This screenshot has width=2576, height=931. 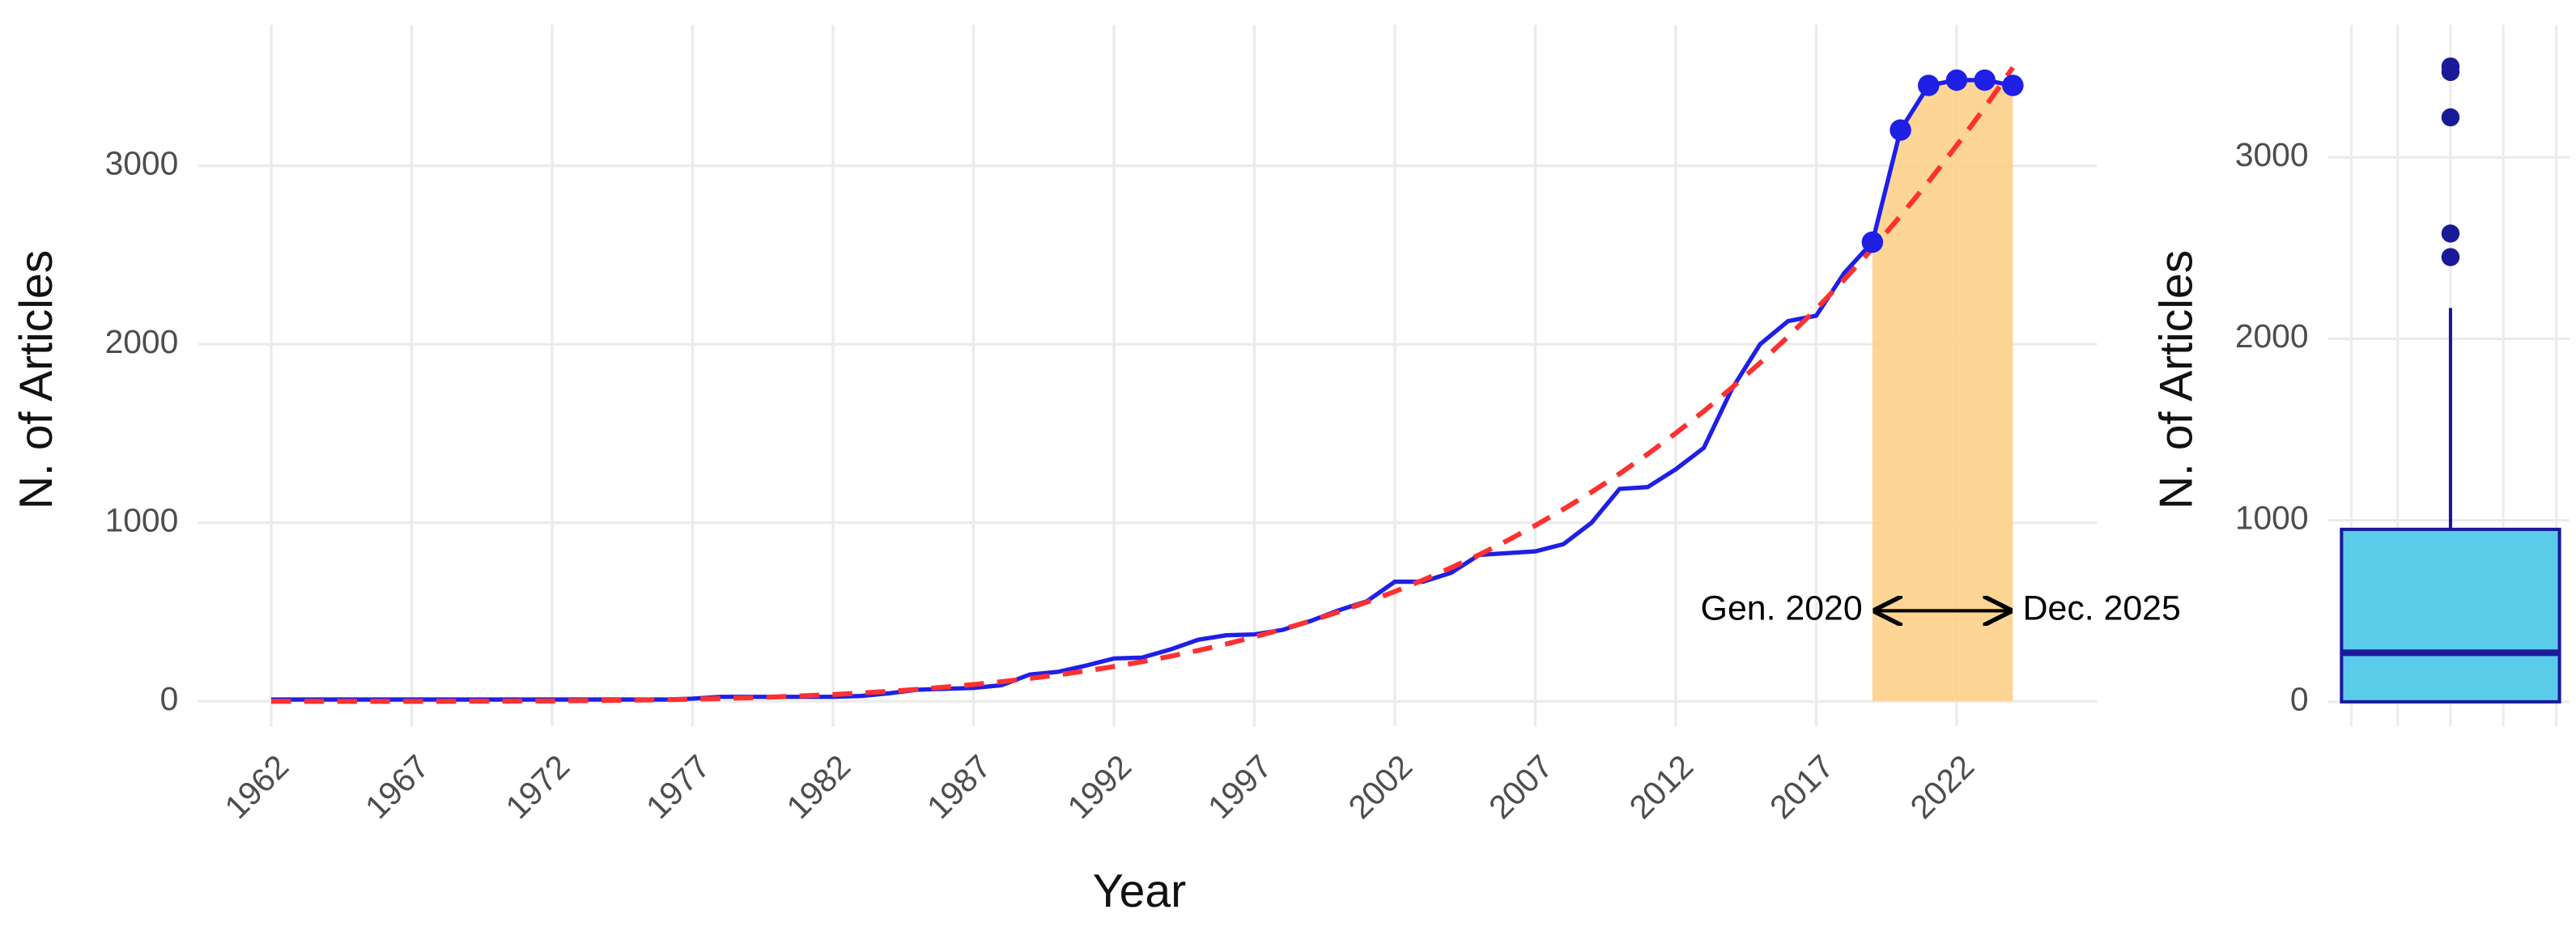 What do you see at coordinates (1100, 787) in the screenshot?
I see `x-tick-label: 1992` at bounding box center [1100, 787].